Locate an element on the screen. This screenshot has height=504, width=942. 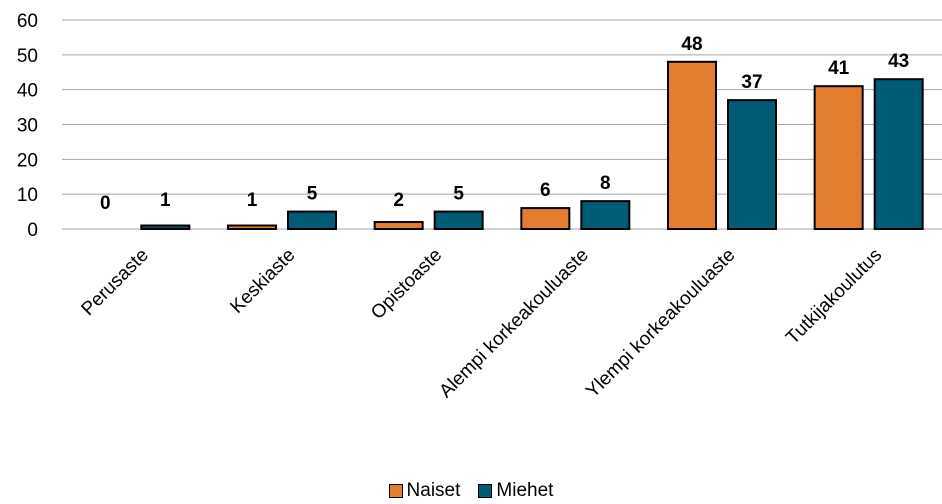
legend: Naiset Miehet is located at coordinates (471, 491).